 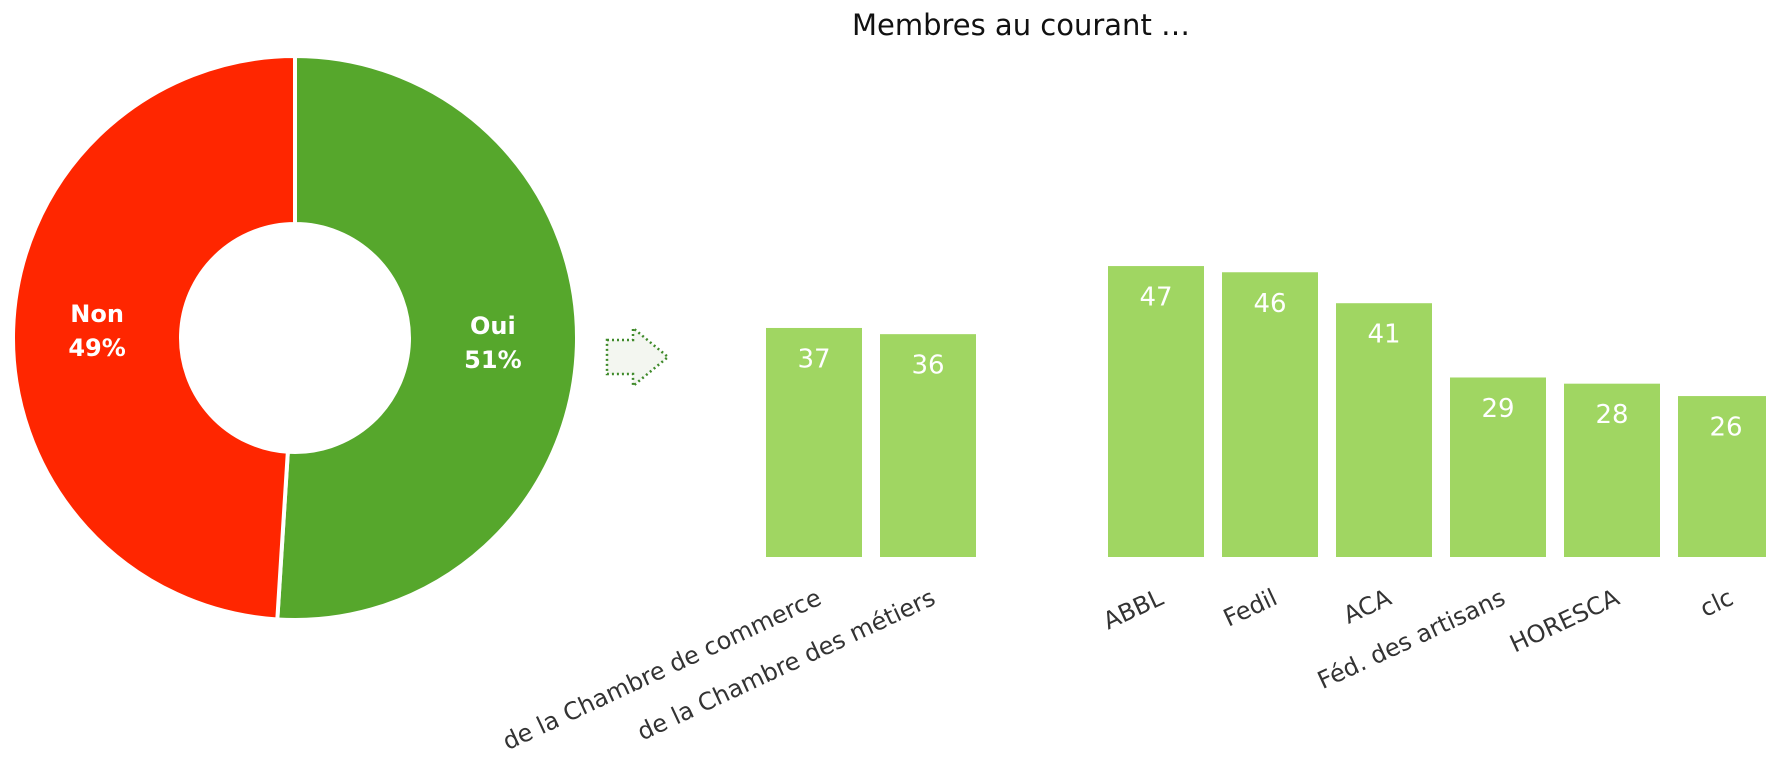 I want to click on bar-value-label: 47, so click(x=1155, y=298).